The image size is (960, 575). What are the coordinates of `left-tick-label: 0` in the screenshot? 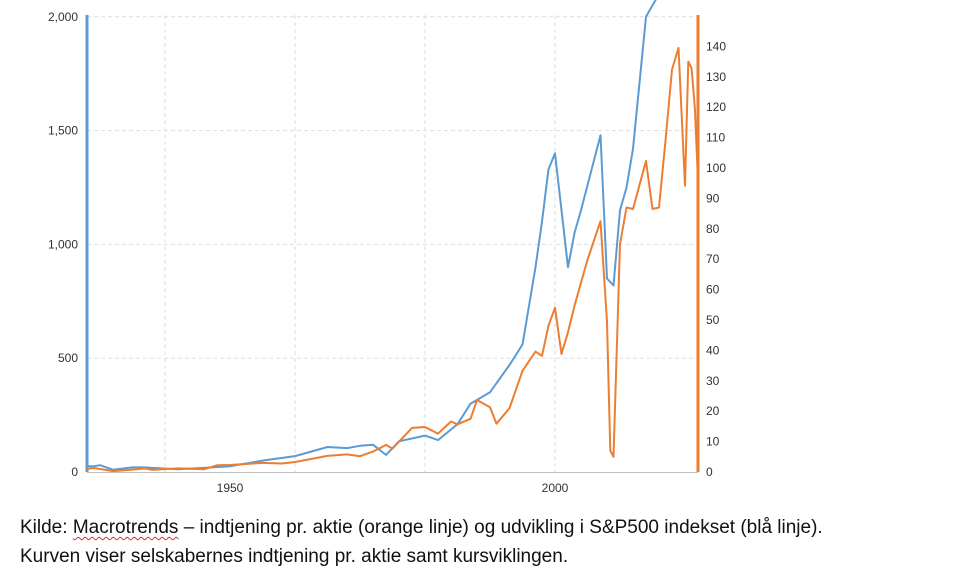 It's located at (74, 472).